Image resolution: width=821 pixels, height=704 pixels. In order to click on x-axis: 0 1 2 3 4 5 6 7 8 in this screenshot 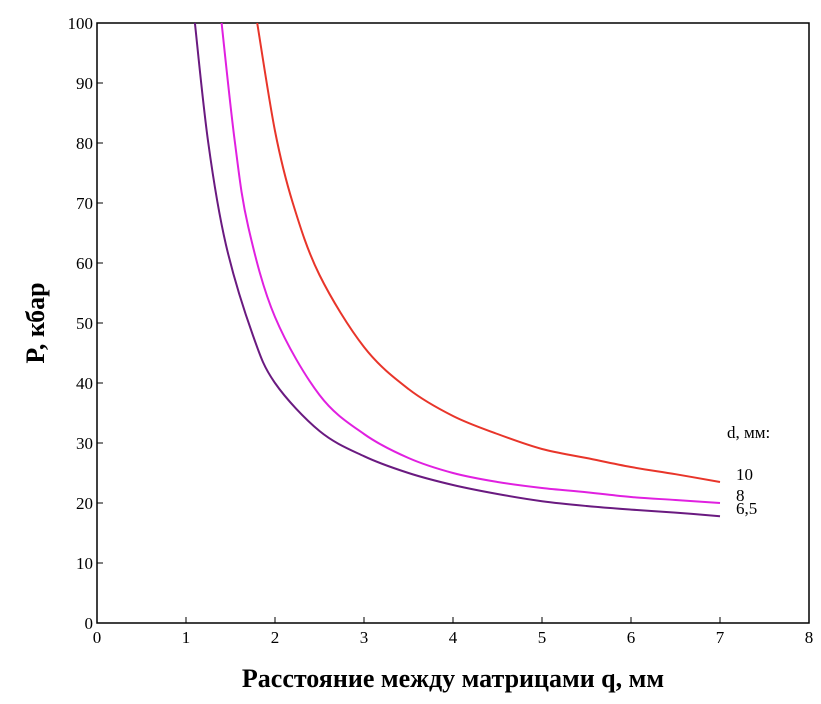, I will do `click(453, 632)`.